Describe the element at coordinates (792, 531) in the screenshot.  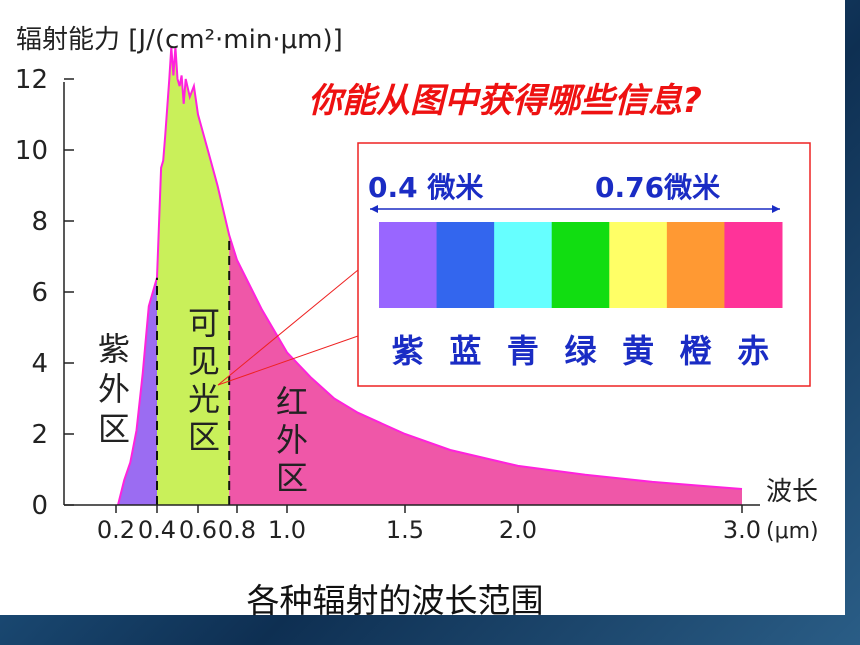
I see `x-axis-unit: (μm)` at that location.